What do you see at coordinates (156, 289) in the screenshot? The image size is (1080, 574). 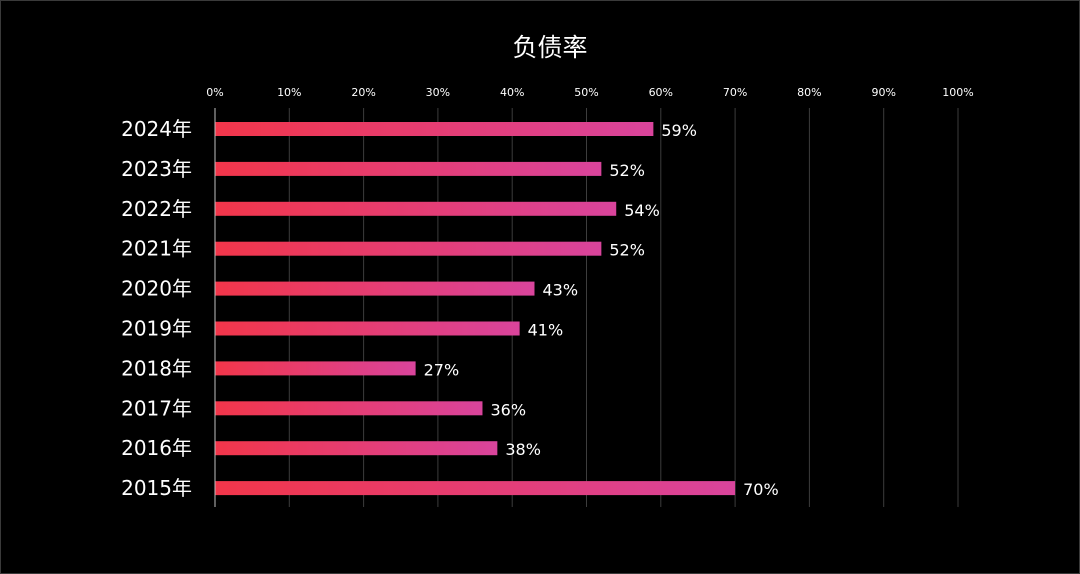 I see `category-label: 2020年` at bounding box center [156, 289].